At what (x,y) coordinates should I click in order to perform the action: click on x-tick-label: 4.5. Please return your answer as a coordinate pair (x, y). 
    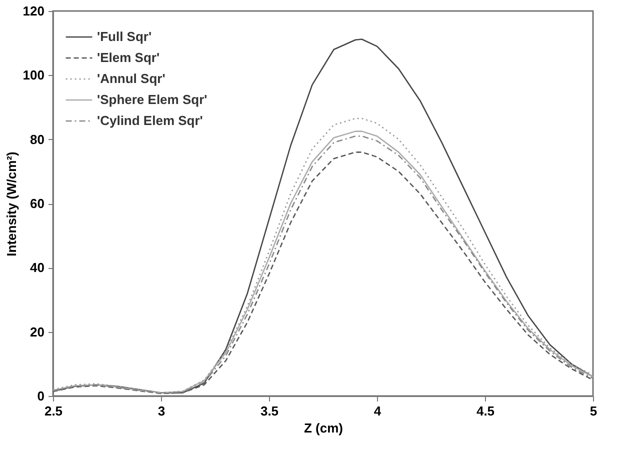
    Looking at the image, I should click on (485, 411).